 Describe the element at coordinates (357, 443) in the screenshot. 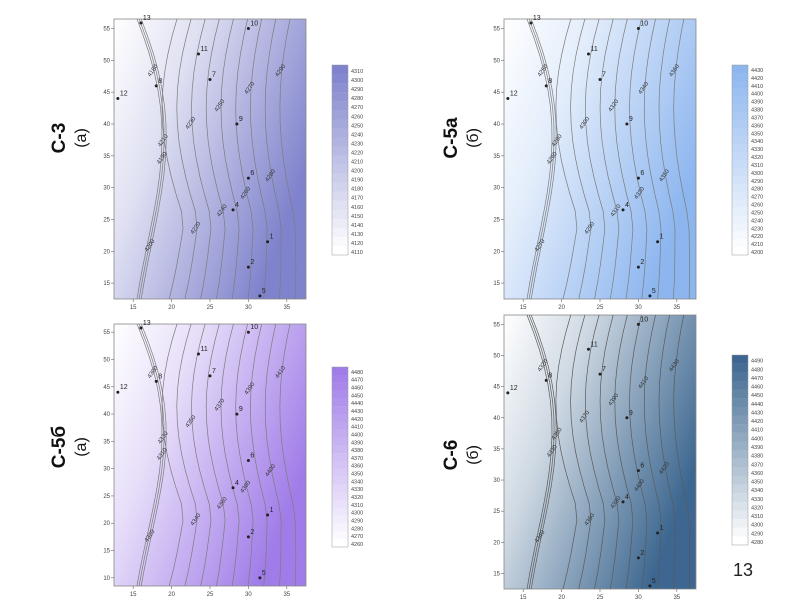

I see `legend-label: 4390` at that location.